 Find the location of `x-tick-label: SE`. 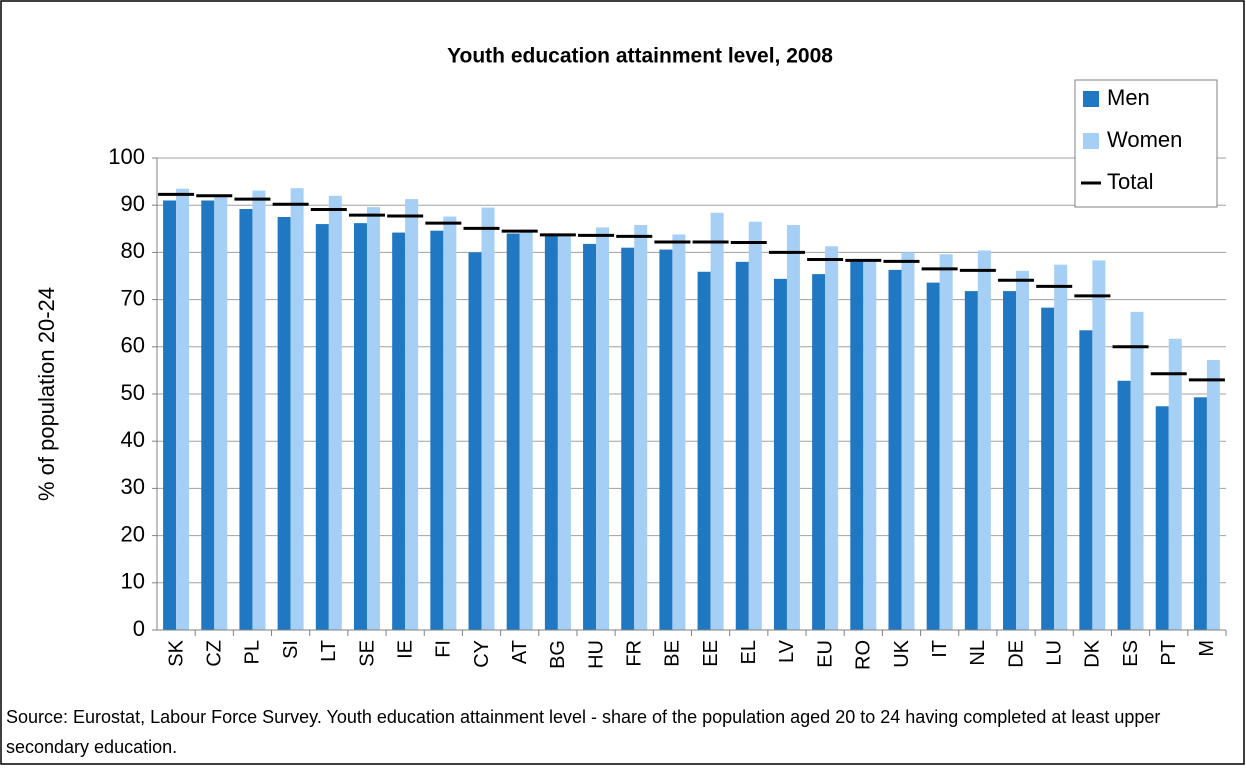

x-tick-label: SE is located at coordinates (367, 653).